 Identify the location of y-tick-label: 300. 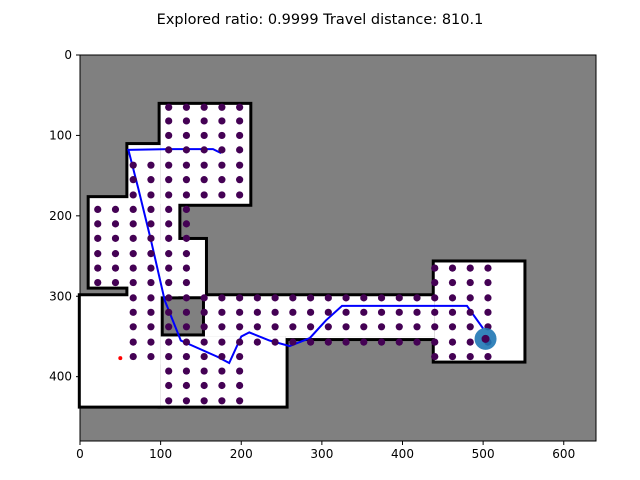
(60, 296).